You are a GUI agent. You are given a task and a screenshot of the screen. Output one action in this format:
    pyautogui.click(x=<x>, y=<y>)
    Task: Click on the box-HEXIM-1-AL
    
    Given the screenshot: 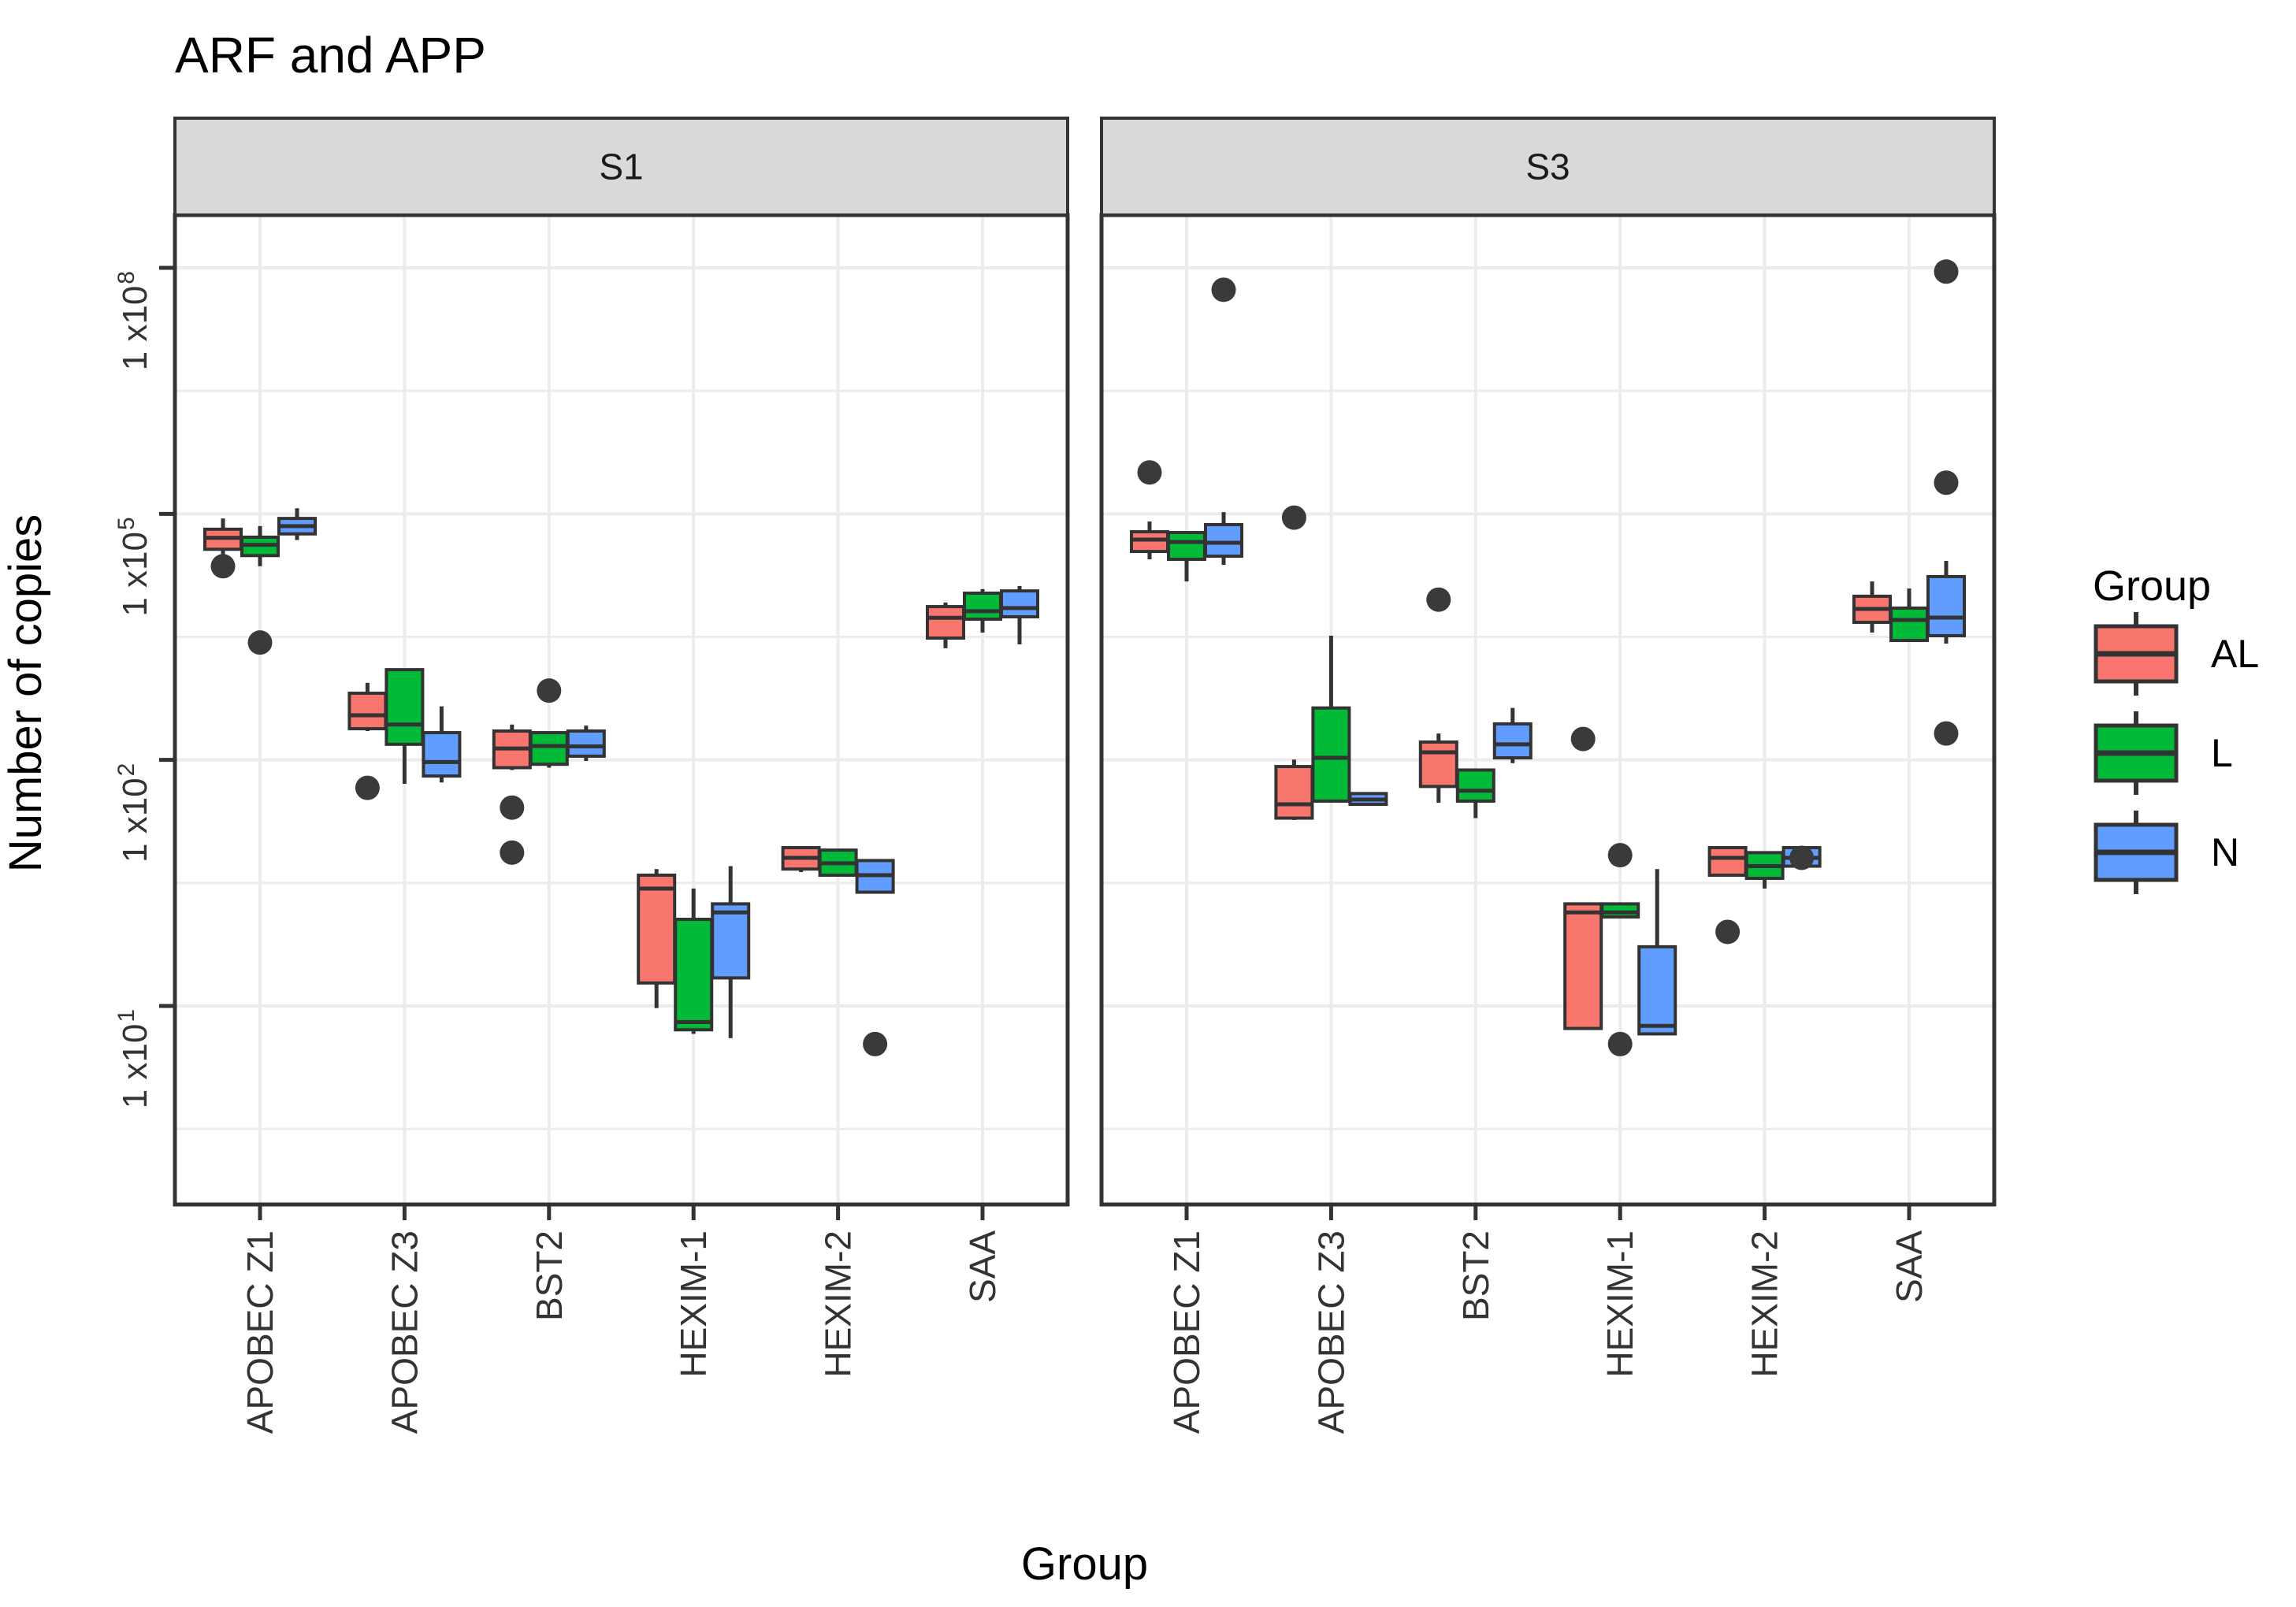 What is the action you would take?
    pyautogui.click(x=1583, y=878)
    